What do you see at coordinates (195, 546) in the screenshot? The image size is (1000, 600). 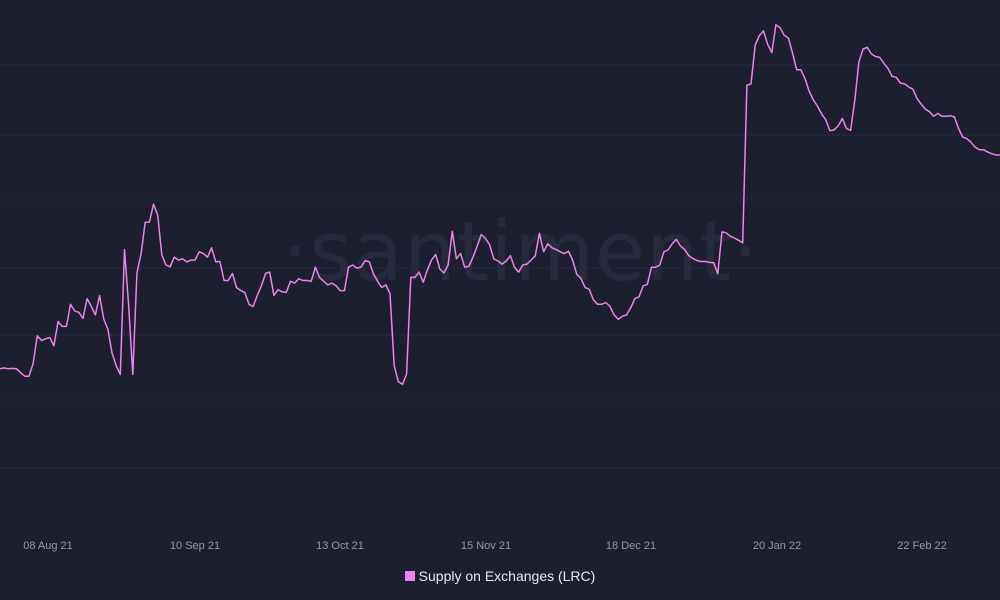 I see `x-tick-label: 10 Sep 21` at bounding box center [195, 546].